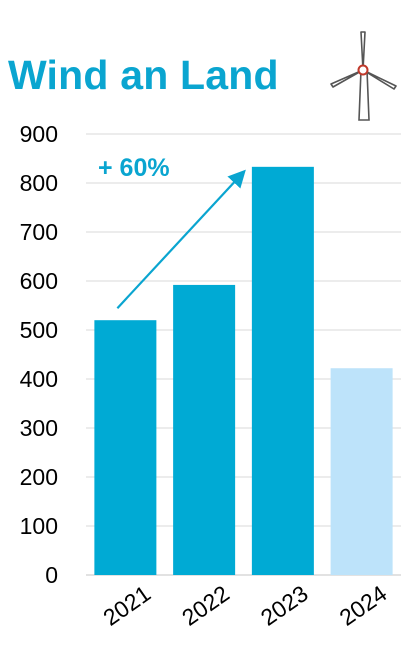 This screenshot has width=409, height=660. What do you see at coordinates (205, 605) in the screenshot?
I see `x-tick-label-2022: 2022` at bounding box center [205, 605].